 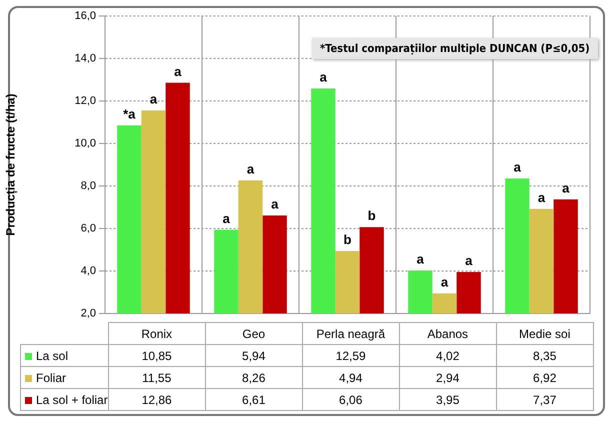 I want to click on data-label: 3,95, so click(x=447, y=399).